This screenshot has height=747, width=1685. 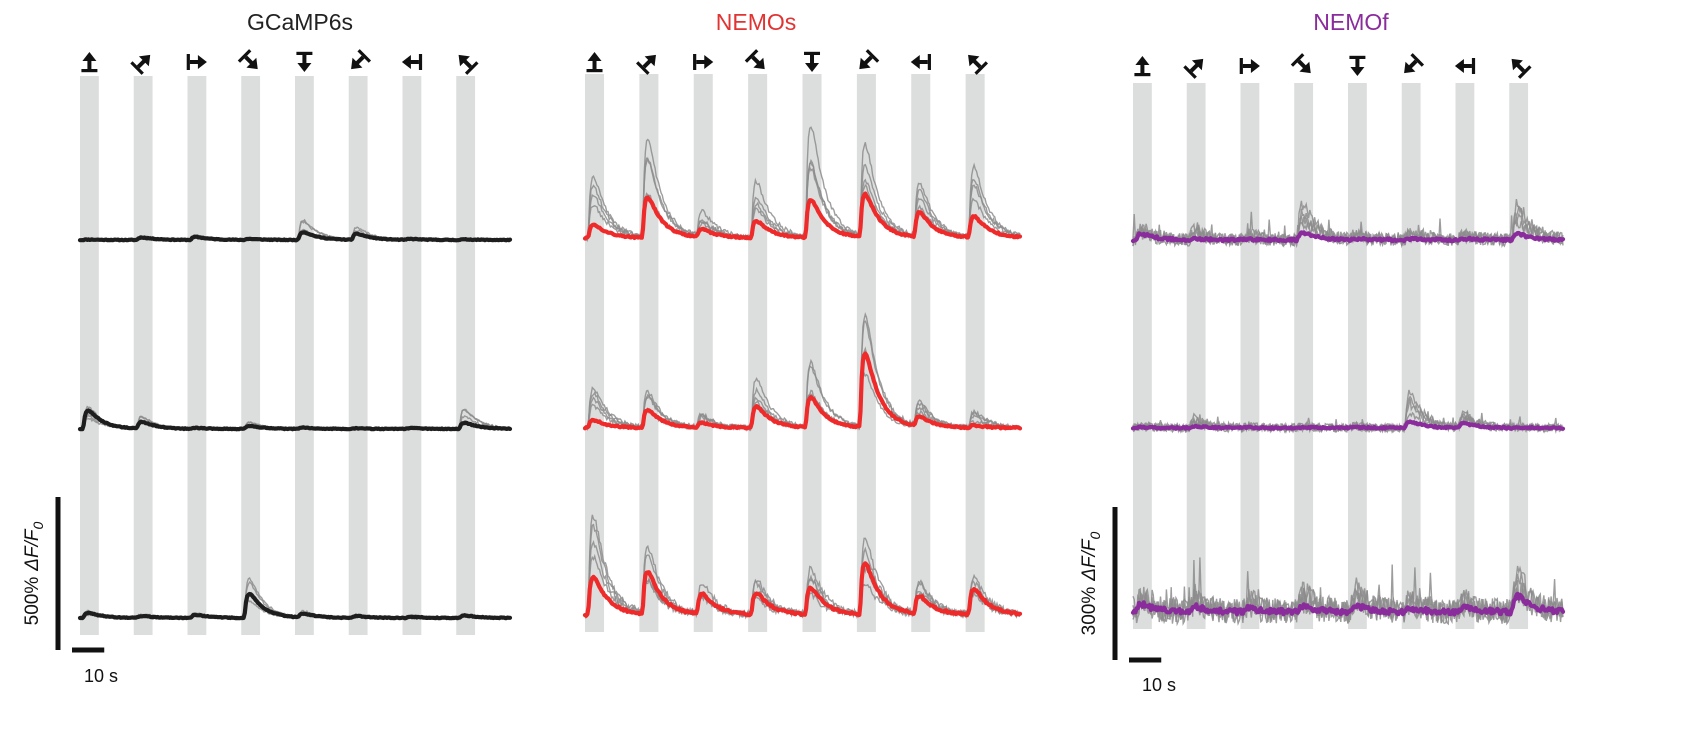 What do you see at coordinates (32, 601) in the screenshot?
I see `y-scale-value: 500%` at bounding box center [32, 601].